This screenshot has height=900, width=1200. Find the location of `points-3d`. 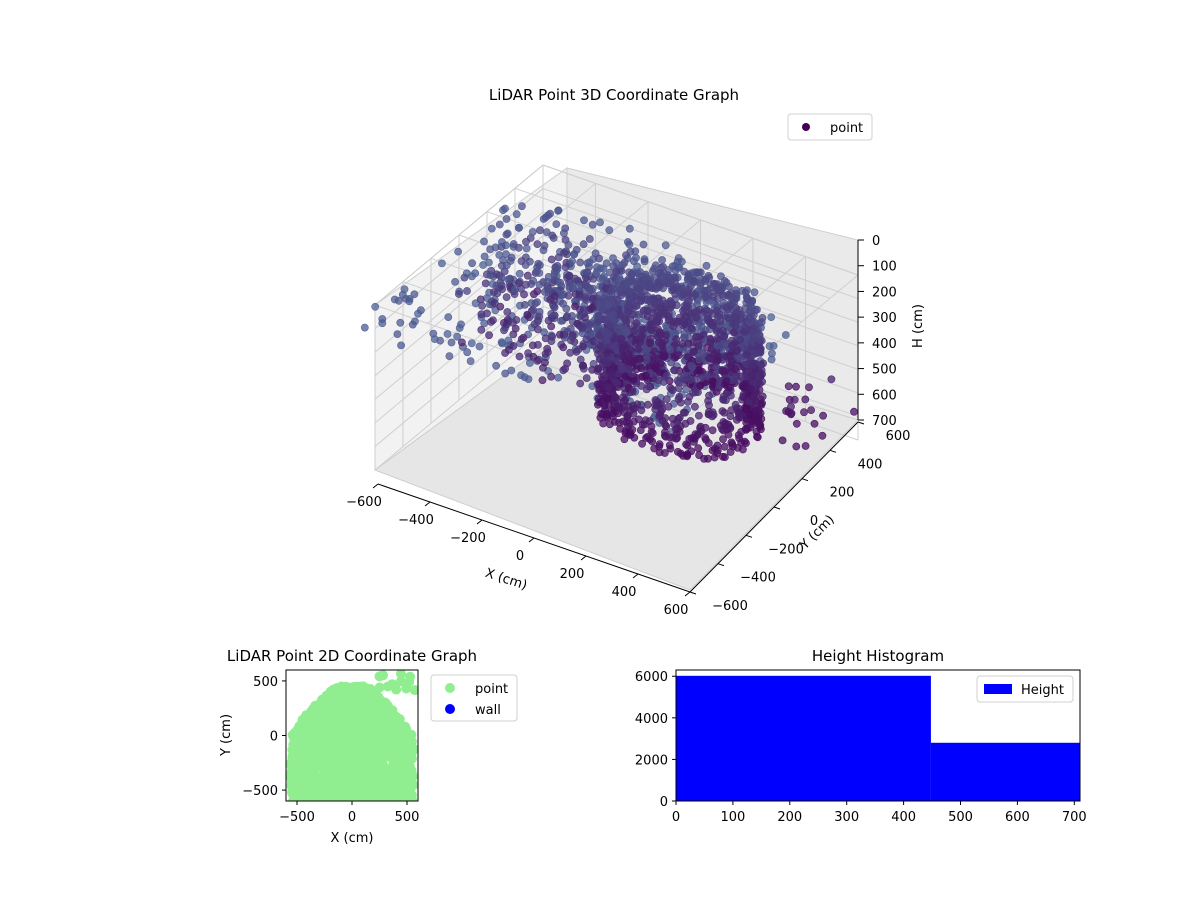

points-3d is located at coordinates (609, 332).